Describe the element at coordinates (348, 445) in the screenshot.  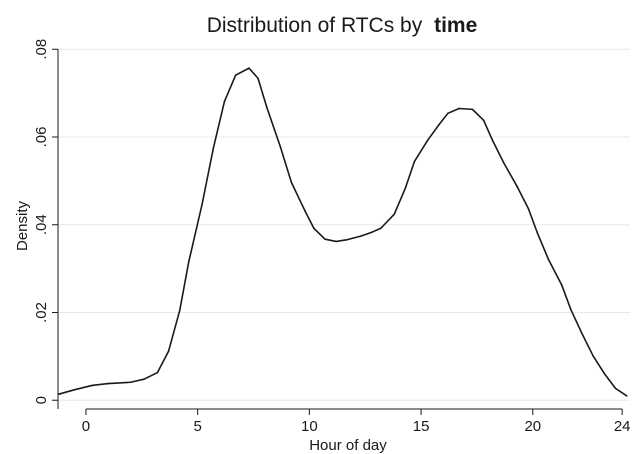
I see `x-axis-label: Hour of day` at that location.